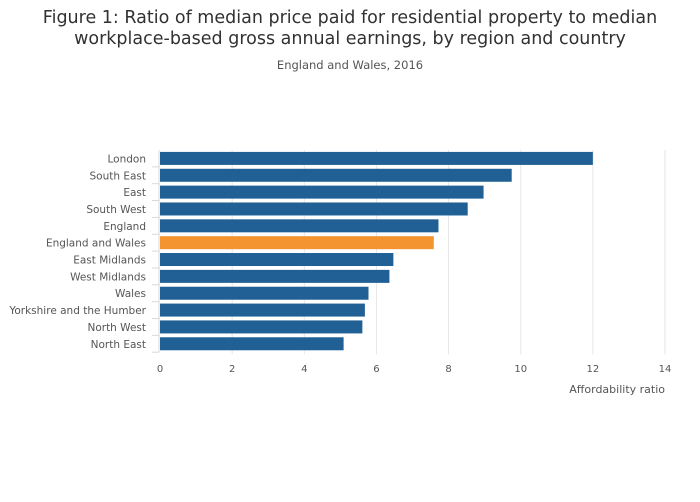 This screenshot has width=700, height=502. I want to click on bar-west-midlands, so click(275, 276).